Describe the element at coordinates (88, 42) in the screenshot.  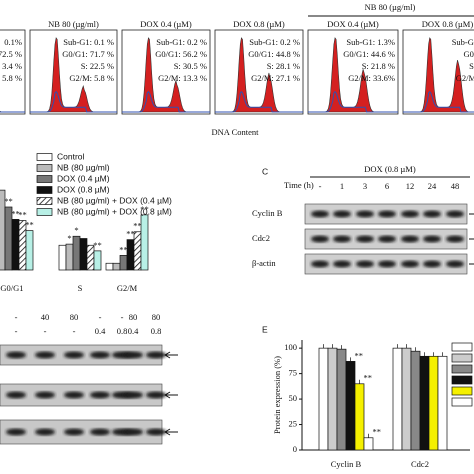
I see `flow-stat: Sub-G1: 0.1 %` at that location.